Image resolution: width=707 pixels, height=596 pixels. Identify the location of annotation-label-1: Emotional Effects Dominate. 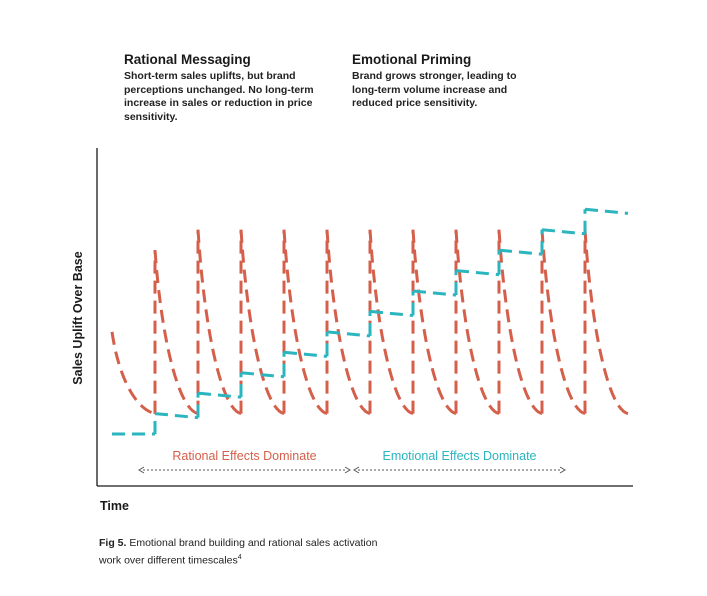
(459, 456).